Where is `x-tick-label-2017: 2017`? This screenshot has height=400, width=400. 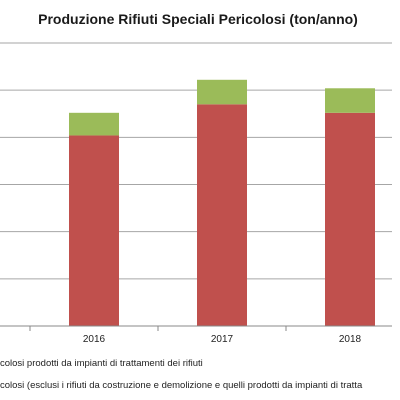
x-tick-label-2017: 2017 is located at coordinates (222, 339).